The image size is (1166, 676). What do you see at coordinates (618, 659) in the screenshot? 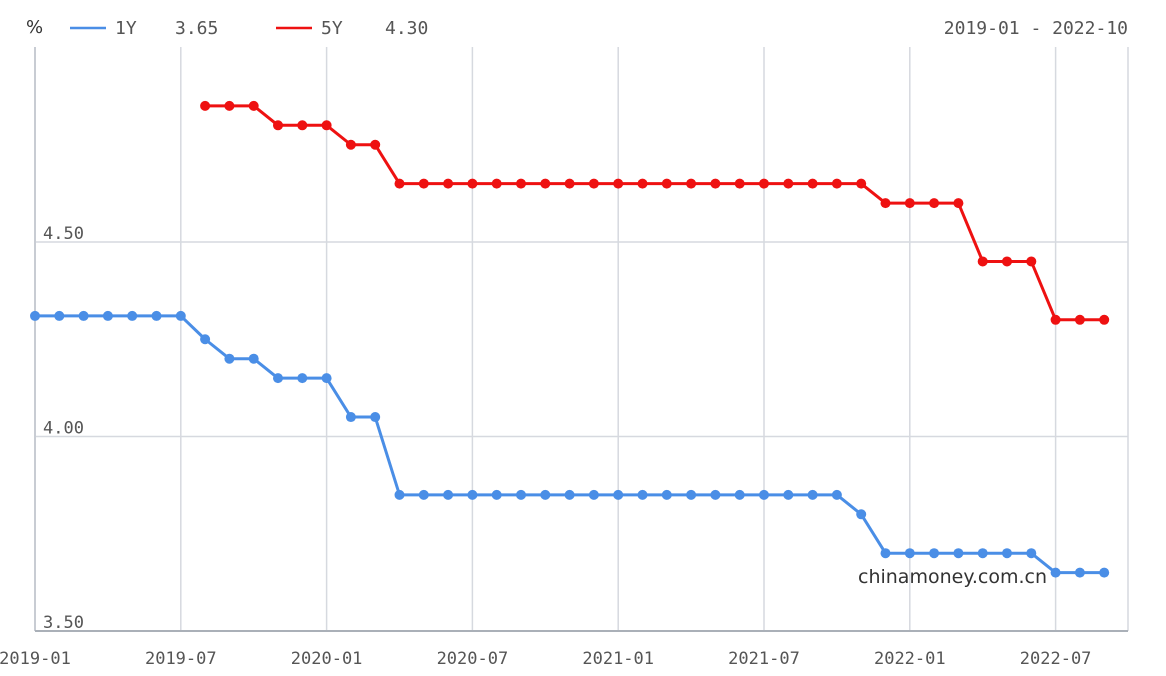
I see `x-tick-label: 2021-01` at bounding box center [618, 659].